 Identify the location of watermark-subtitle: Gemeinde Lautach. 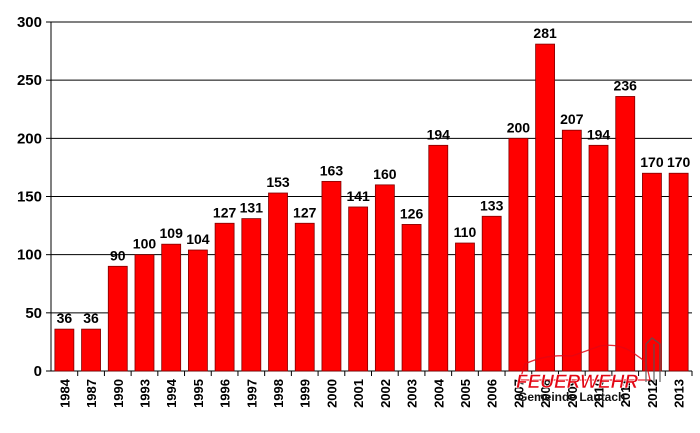
(571, 397).